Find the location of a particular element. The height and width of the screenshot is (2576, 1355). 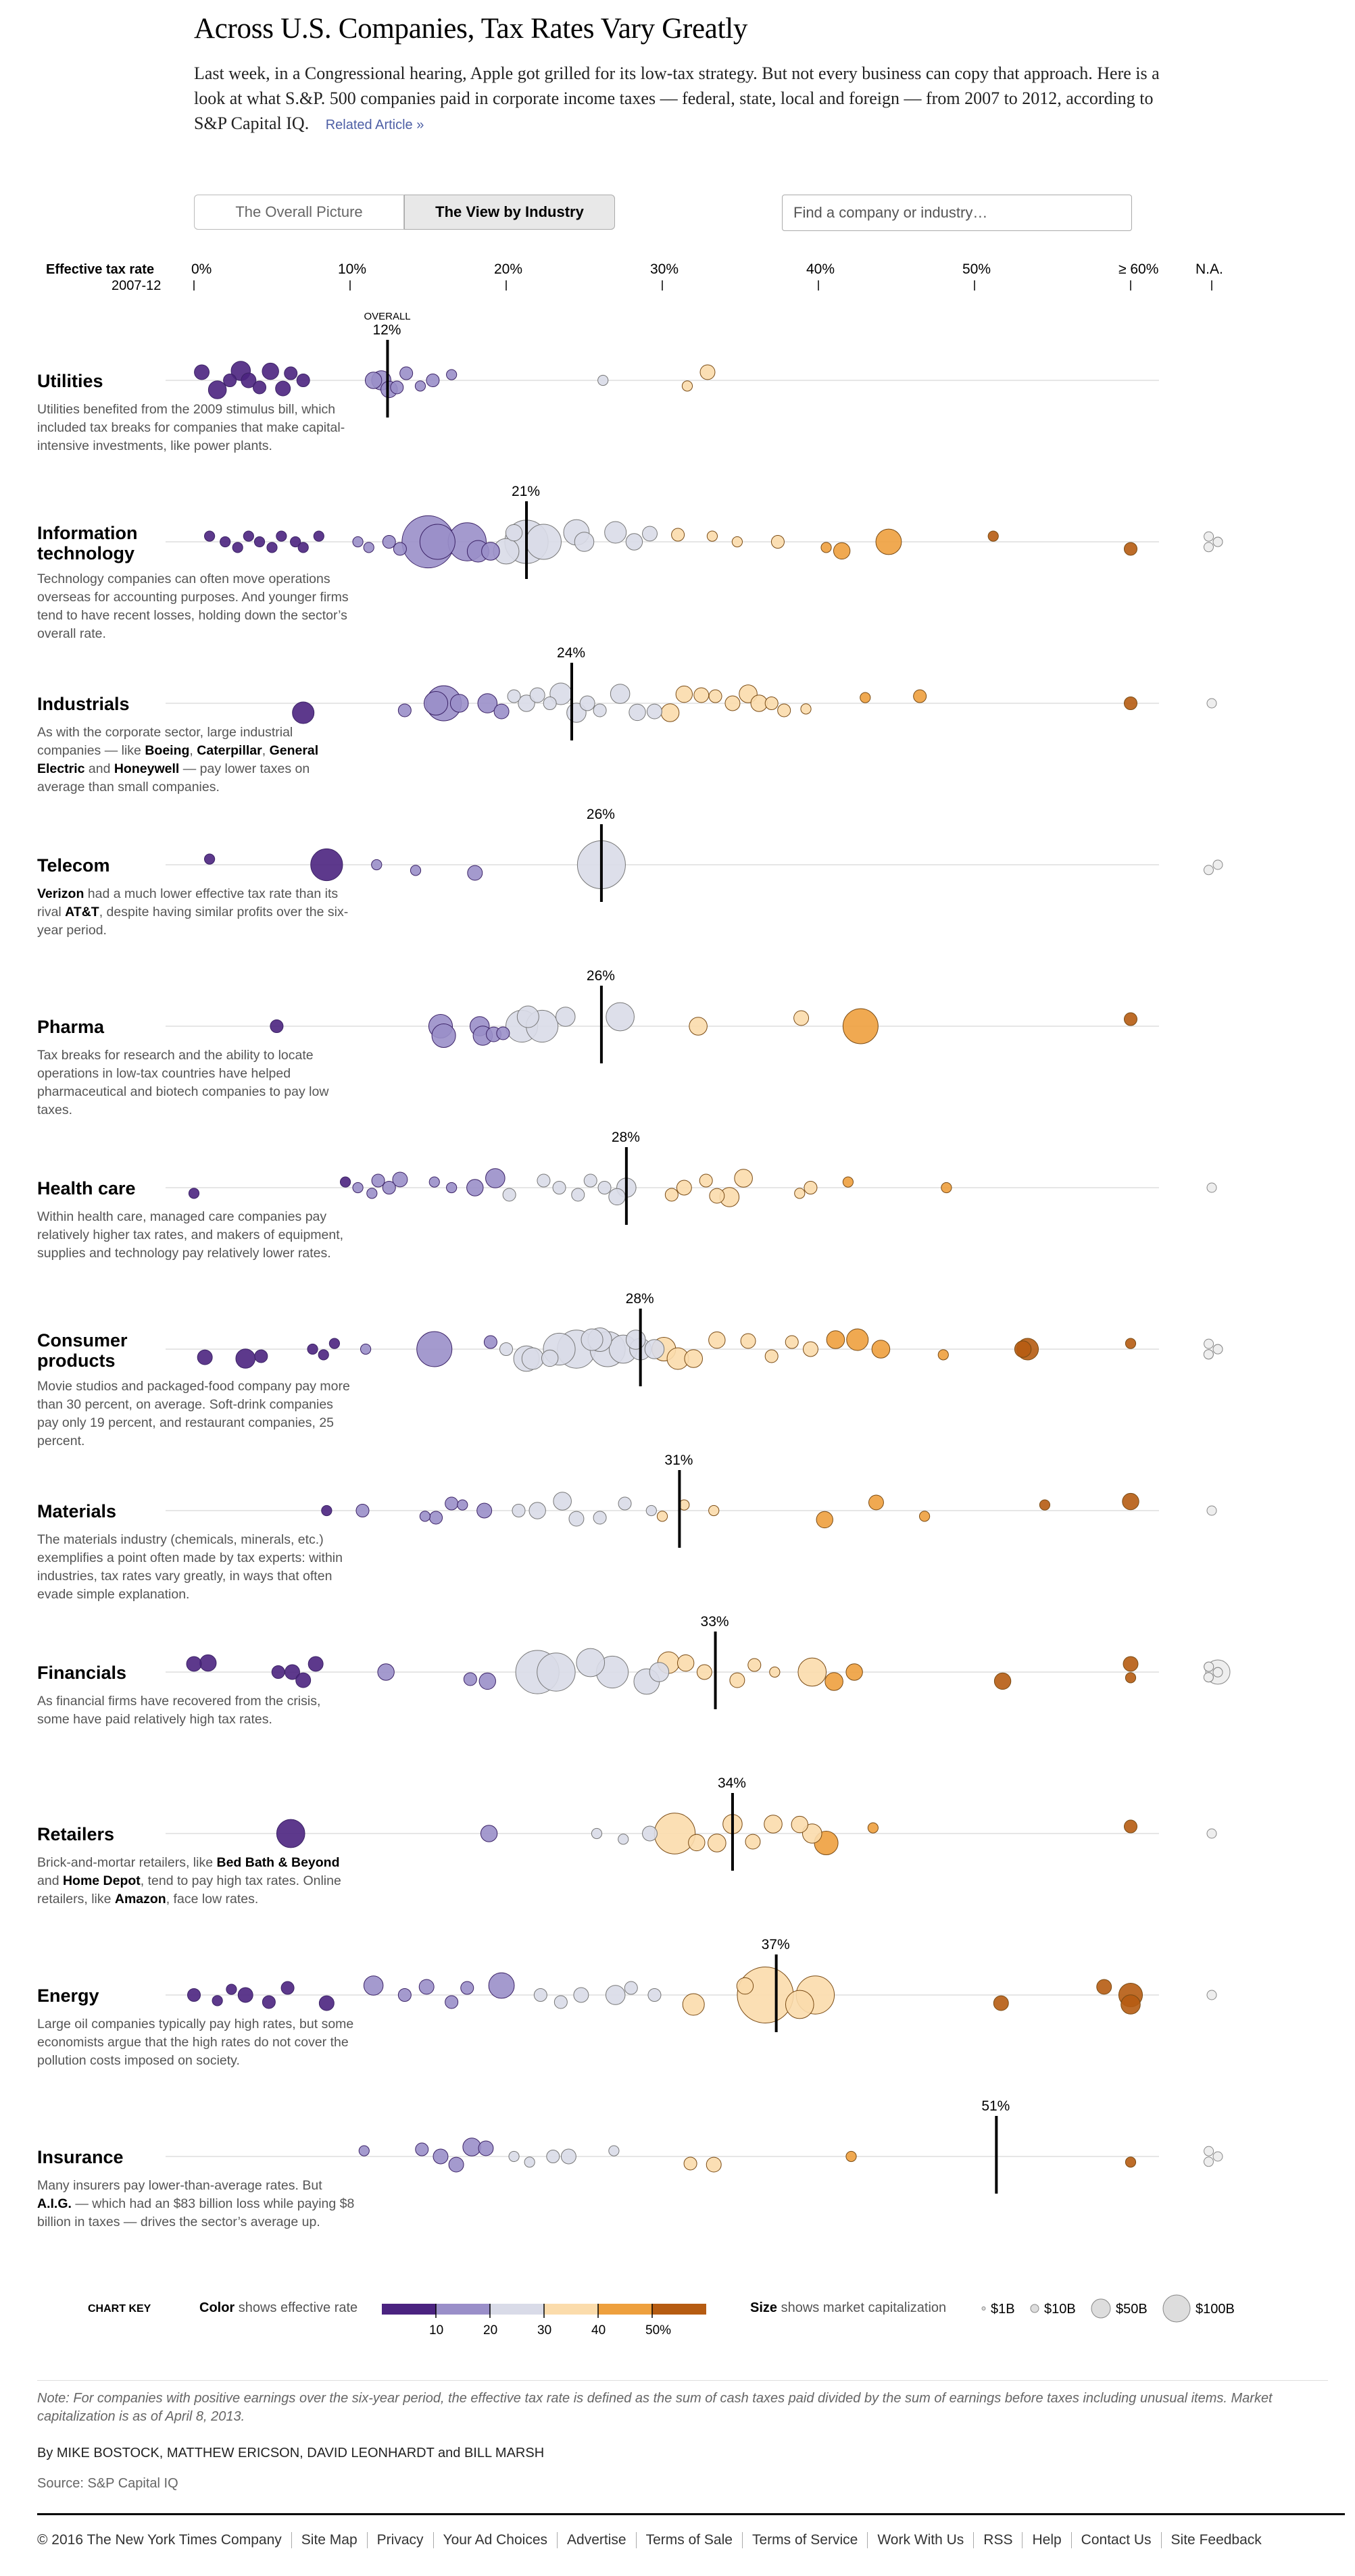

sector-name: Utilities is located at coordinates (70, 381).